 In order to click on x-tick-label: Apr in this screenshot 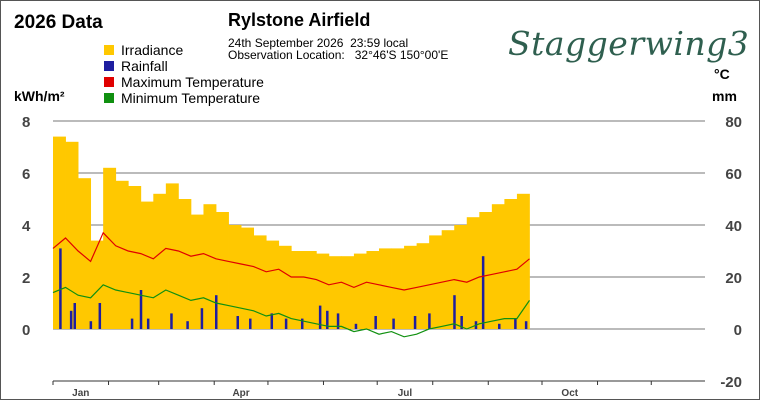, I will do `click(240, 393)`.